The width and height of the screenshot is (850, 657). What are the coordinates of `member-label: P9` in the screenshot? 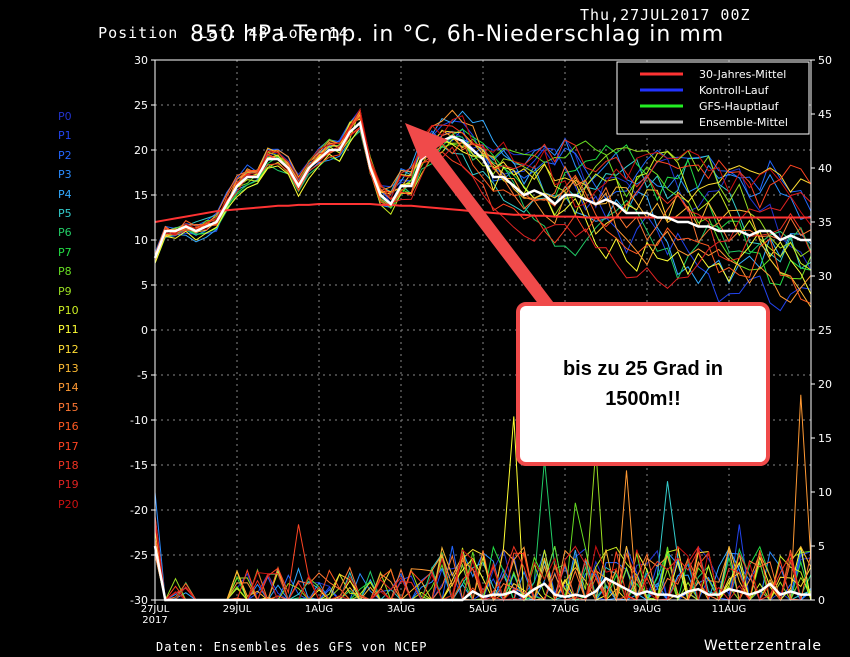 It's located at (65, 291).